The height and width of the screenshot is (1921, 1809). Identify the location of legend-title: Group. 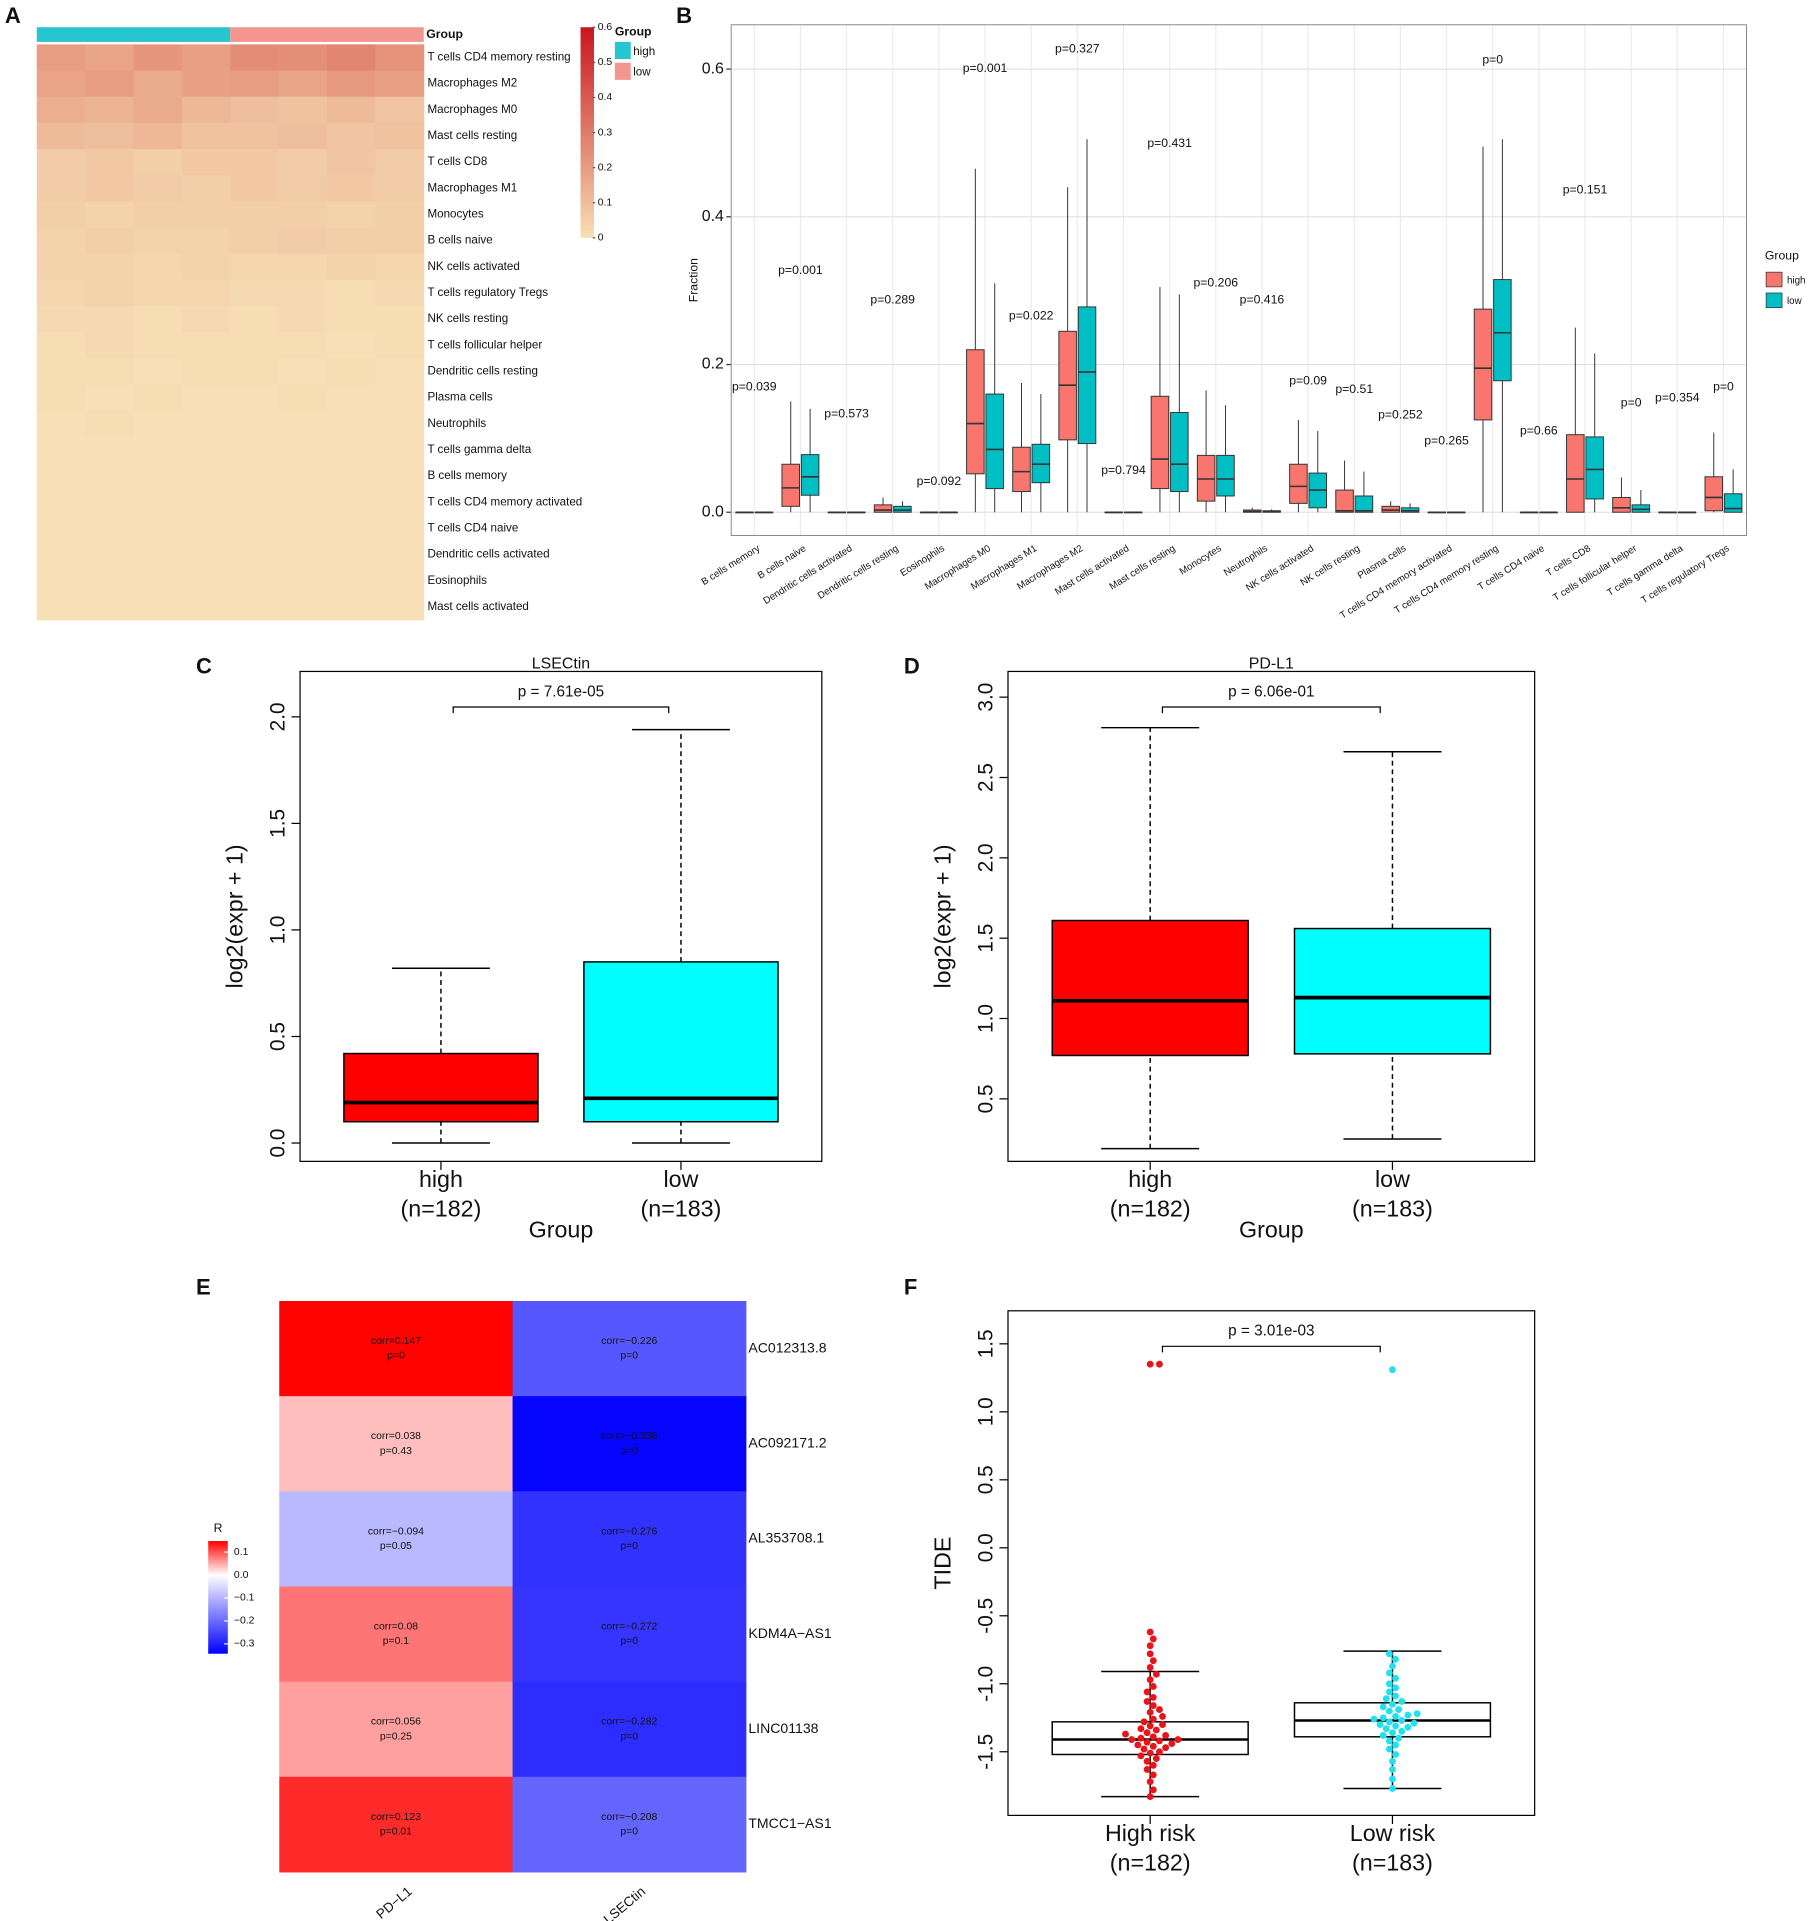
(1782, 255).